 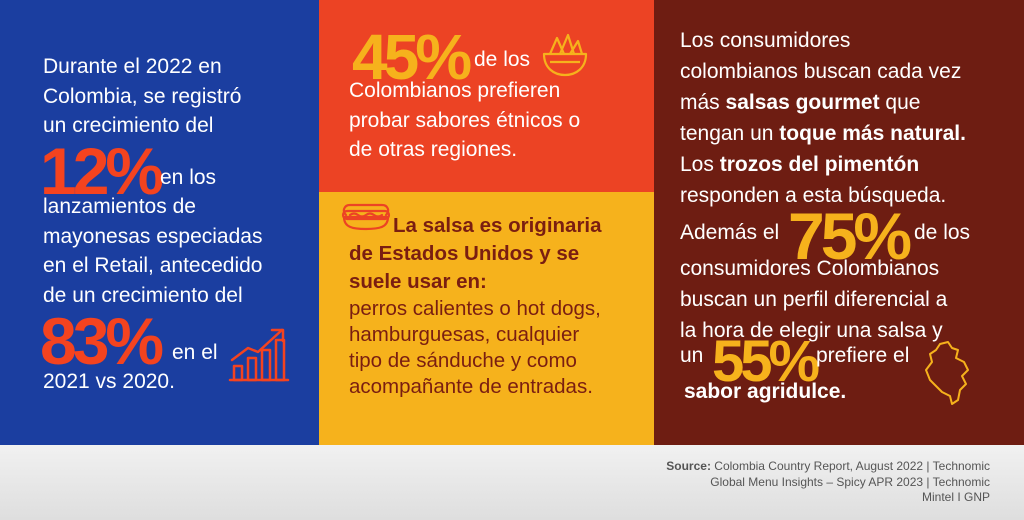 I want to click on stat-12-percent: 12%, so click(x=102, y=171).